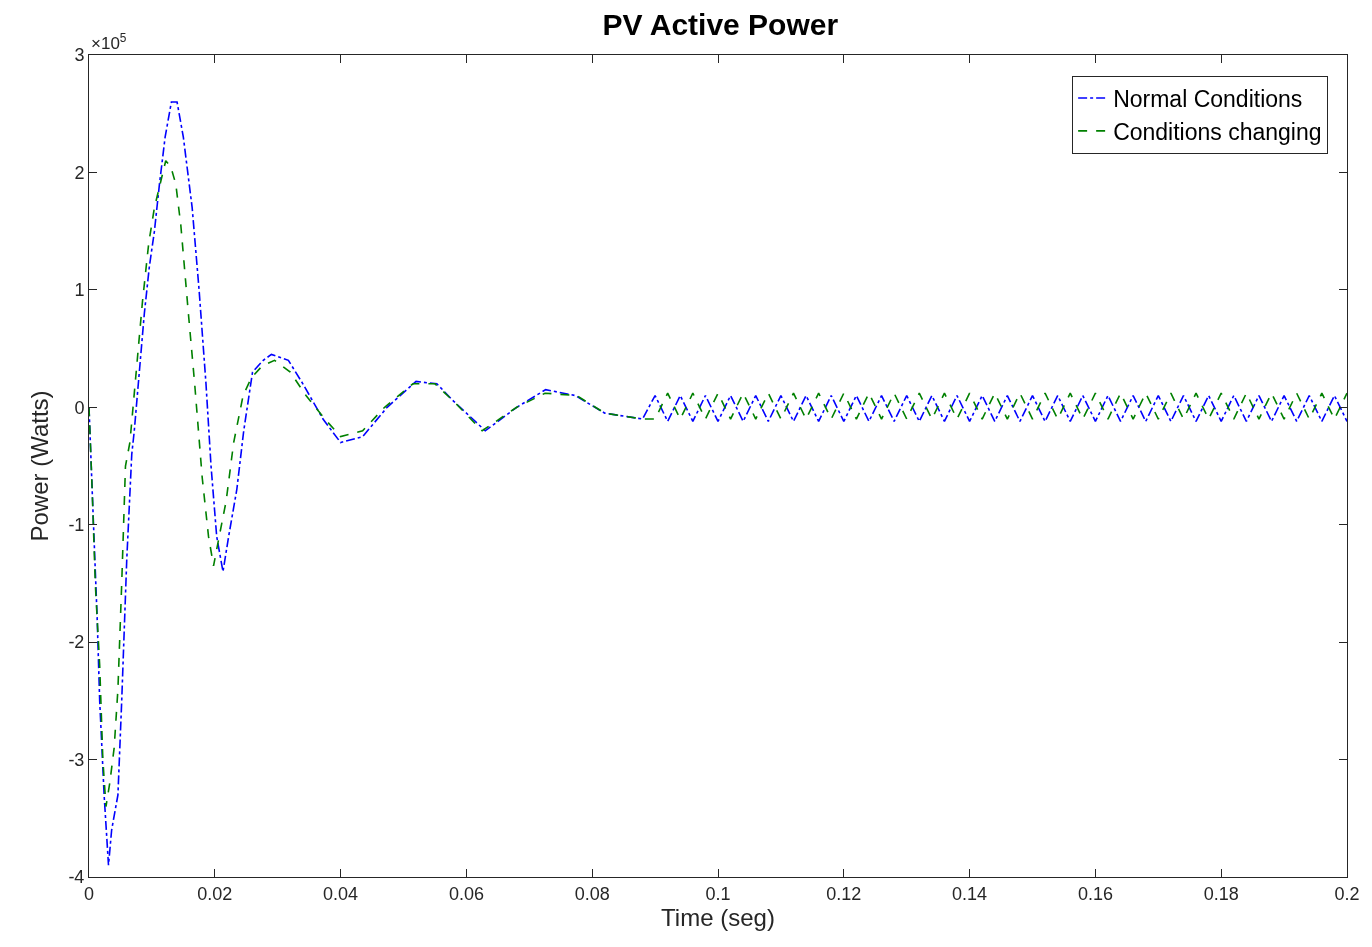 The width and height of the screenshot is (1372, 947). I want to click on y-tick-label: -2, so click(76, 642).